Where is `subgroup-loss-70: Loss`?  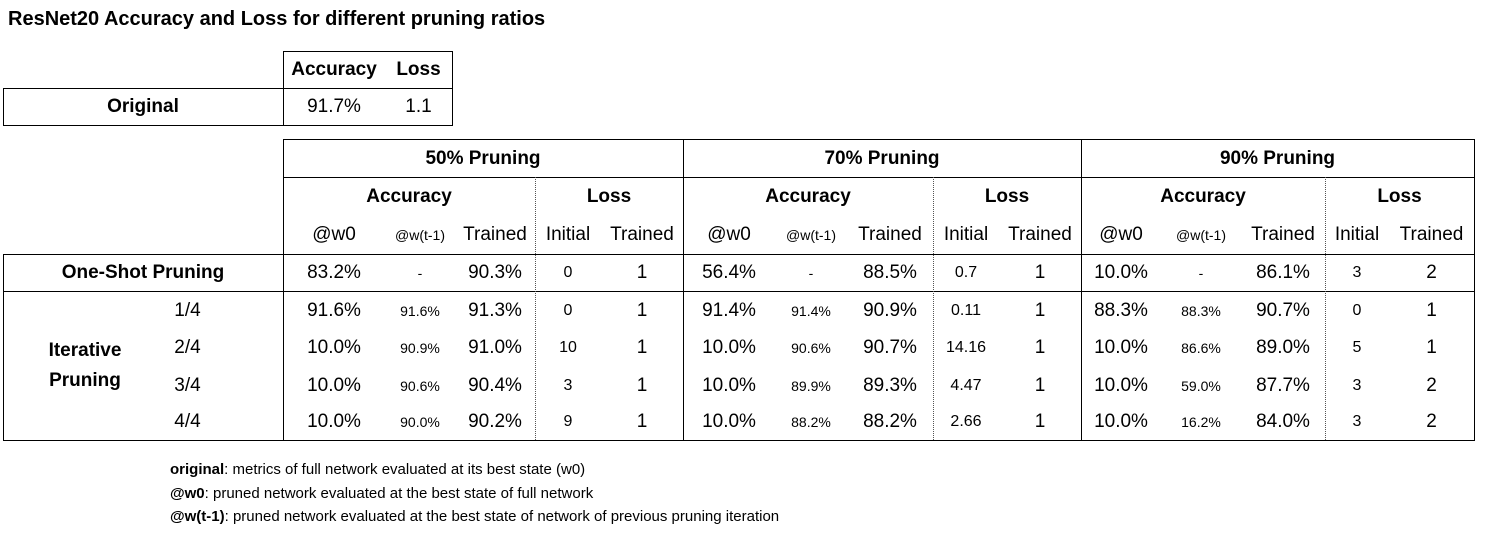 subgroup-loss-70: Loss is located at coordinates (1007, 196).